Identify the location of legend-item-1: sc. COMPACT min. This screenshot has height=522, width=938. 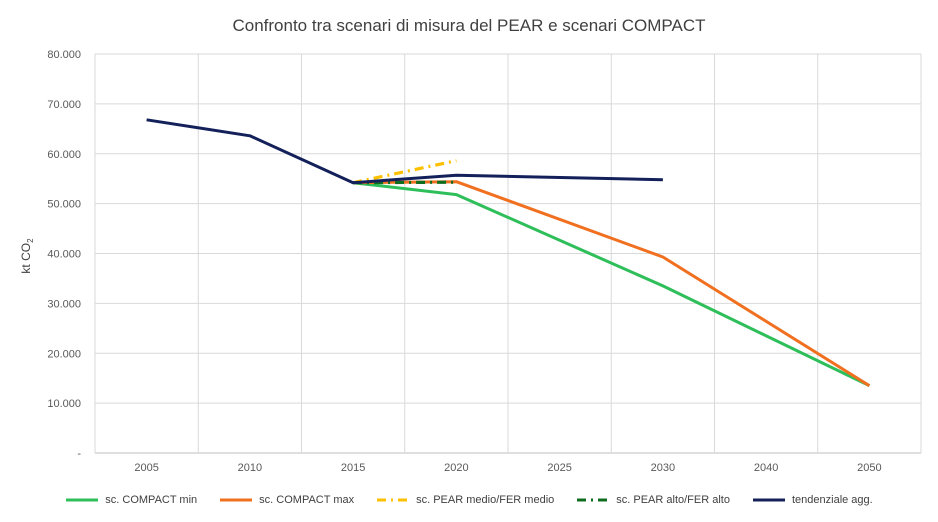
(131, 500).